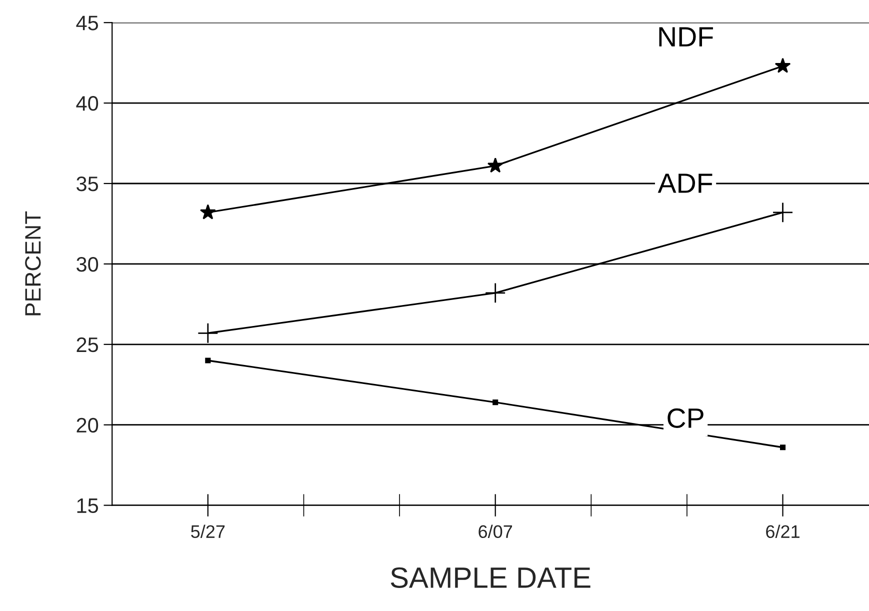 The image size is (869, 611). What do you see at coordinates (686, 418) in the screenshot?
I see `series-label: CP` at bounding box center [686, 418].